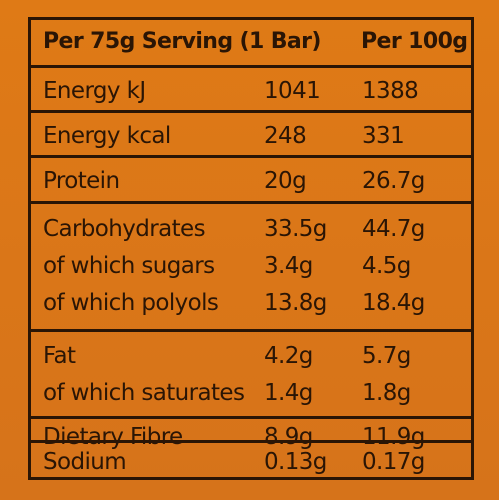 The width and height of the screenshot is (499, 500). Describe the element at coordinates (288, 437) in the screenshot. I see `row-serving-value: 8.9g` at that location.